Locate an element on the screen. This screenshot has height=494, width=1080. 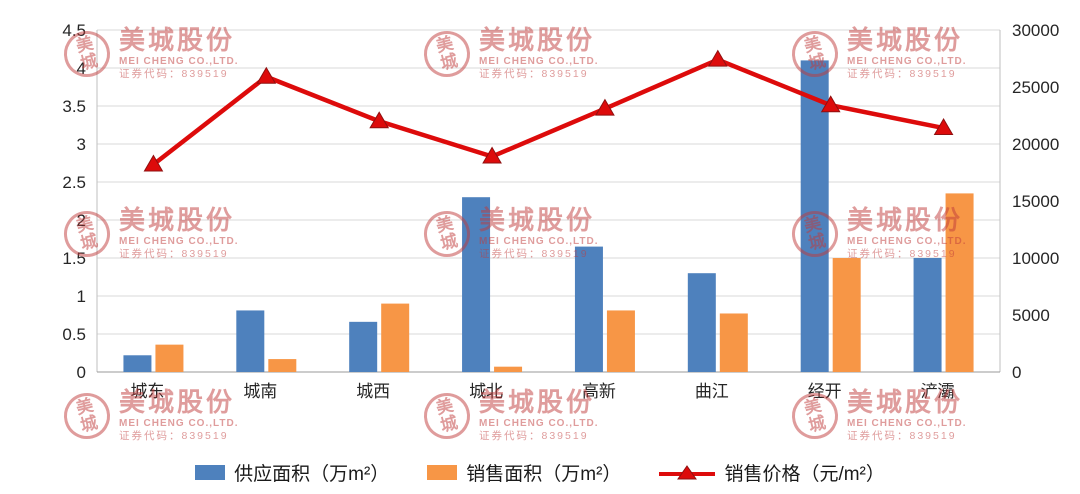
legend-label-sales: 销售面积（万m²） is located at coordinates (544, 474).